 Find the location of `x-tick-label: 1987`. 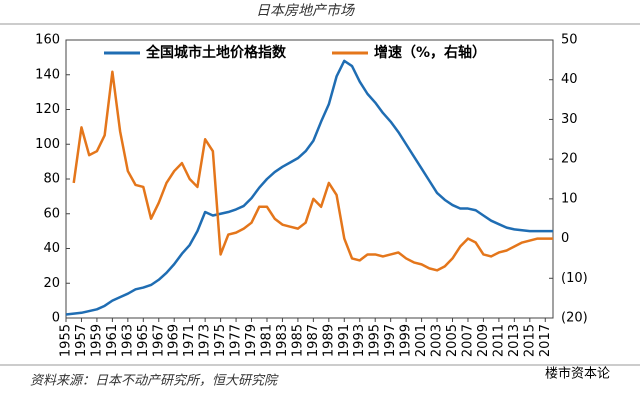

x-tick-label: 1987 is located at coordinates (313, 340).